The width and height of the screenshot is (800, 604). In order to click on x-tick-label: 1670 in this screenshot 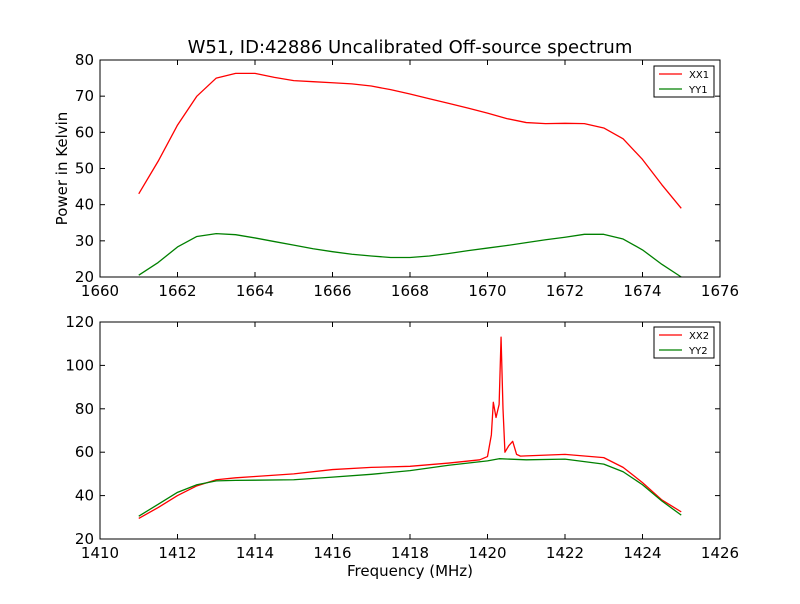, I will do `click(487, 291)`.